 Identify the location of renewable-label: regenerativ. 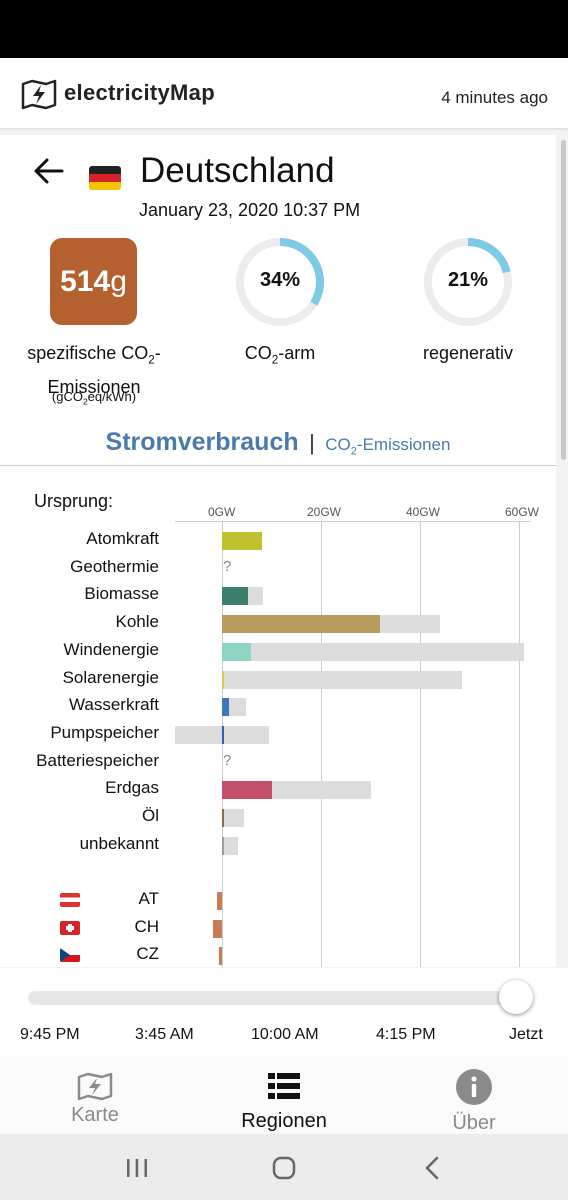
(468, 353).